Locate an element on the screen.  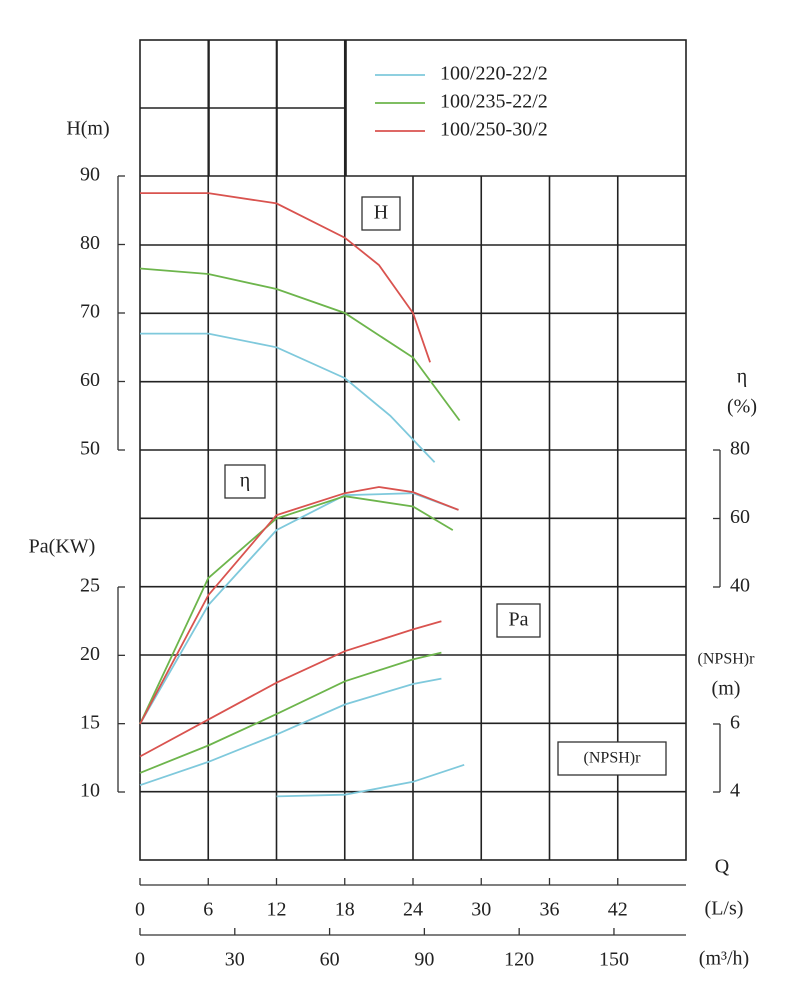
x-axis-label: Q is located at coordinates (722, 867).